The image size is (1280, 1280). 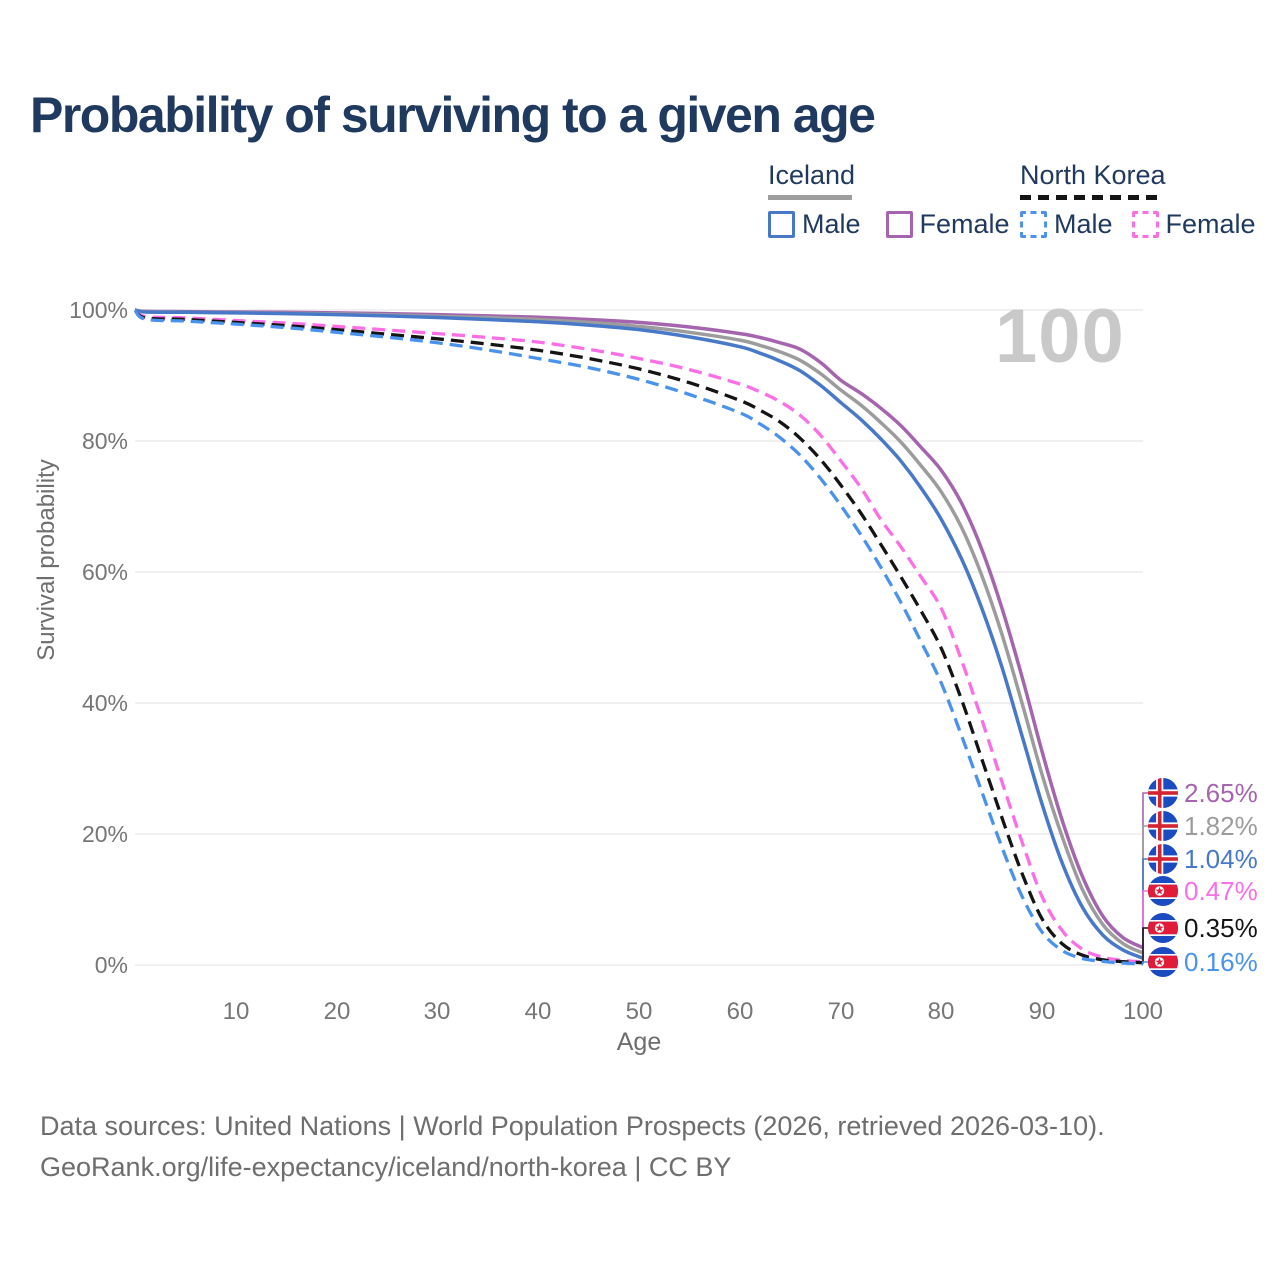 What do you see at coordinates (812, 175) in the screenshot?
I see `legend-country-iceland-label: Iceland` at bounding box center [812, 175].